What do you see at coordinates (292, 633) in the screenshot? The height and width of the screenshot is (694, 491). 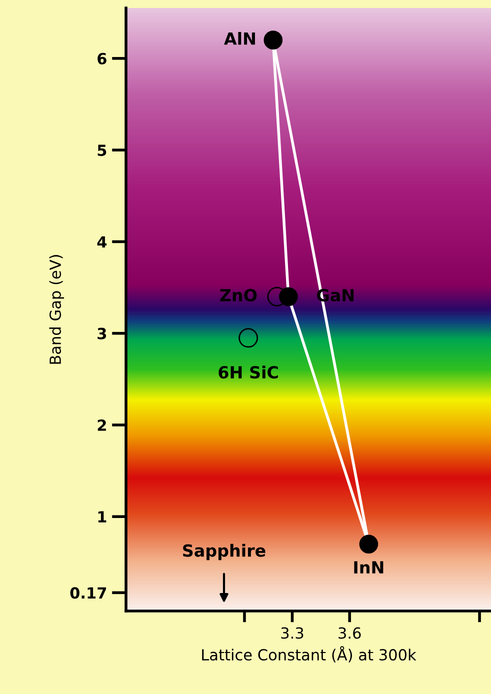 I see `x-tick-label: 3.3` at bounding box center [292, 633].